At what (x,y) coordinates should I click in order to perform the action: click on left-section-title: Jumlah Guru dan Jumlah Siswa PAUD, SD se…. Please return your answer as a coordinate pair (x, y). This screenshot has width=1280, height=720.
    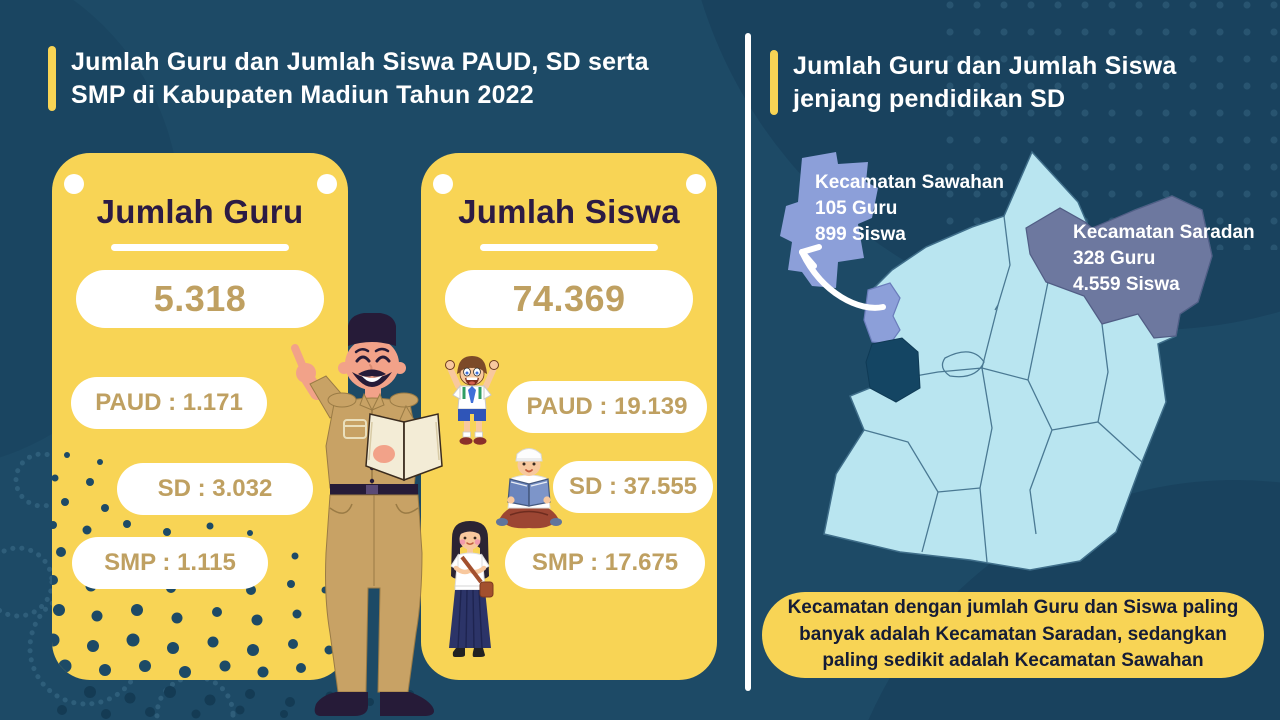
    Looking at the image, I should click on (360, 78).